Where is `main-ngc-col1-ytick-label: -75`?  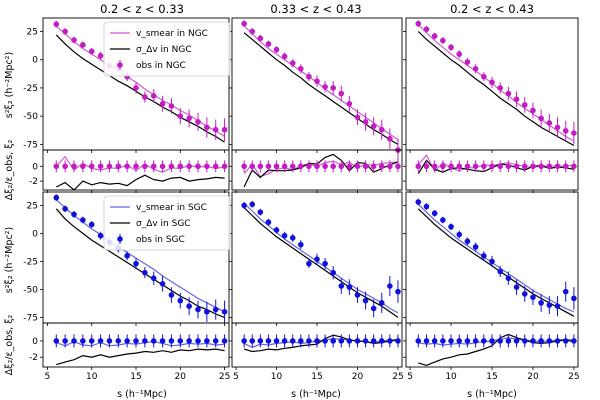
main-ngc-col1-ytick-label: -75 is located at coordinates (30, 145).